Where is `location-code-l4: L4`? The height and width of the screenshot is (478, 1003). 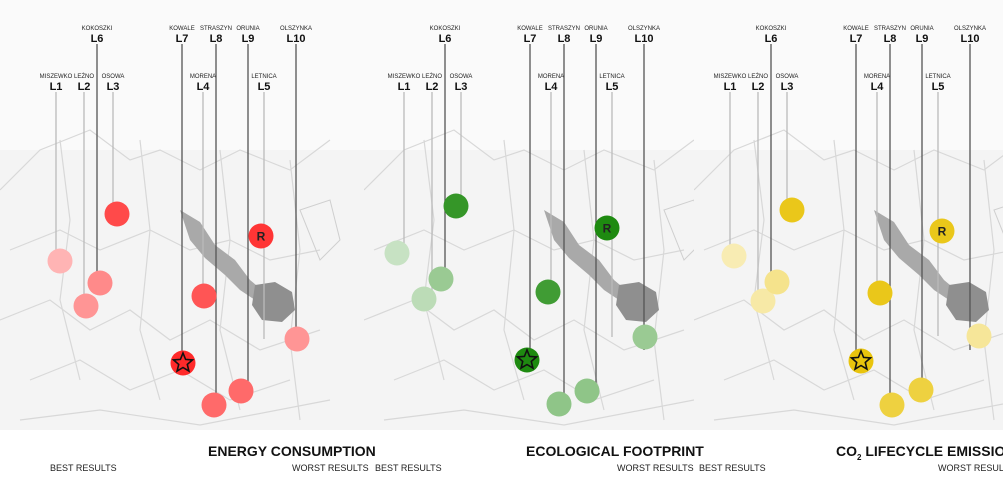 location-code-l4: L4 is located at coordinates (552, 87).